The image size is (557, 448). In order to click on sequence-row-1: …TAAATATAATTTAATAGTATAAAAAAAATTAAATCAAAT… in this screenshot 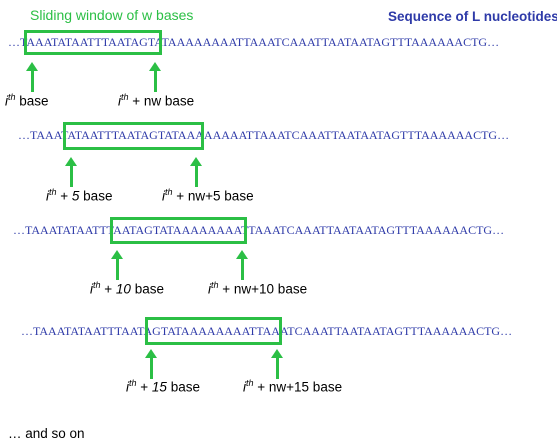, I will do `click(254, 42)`.